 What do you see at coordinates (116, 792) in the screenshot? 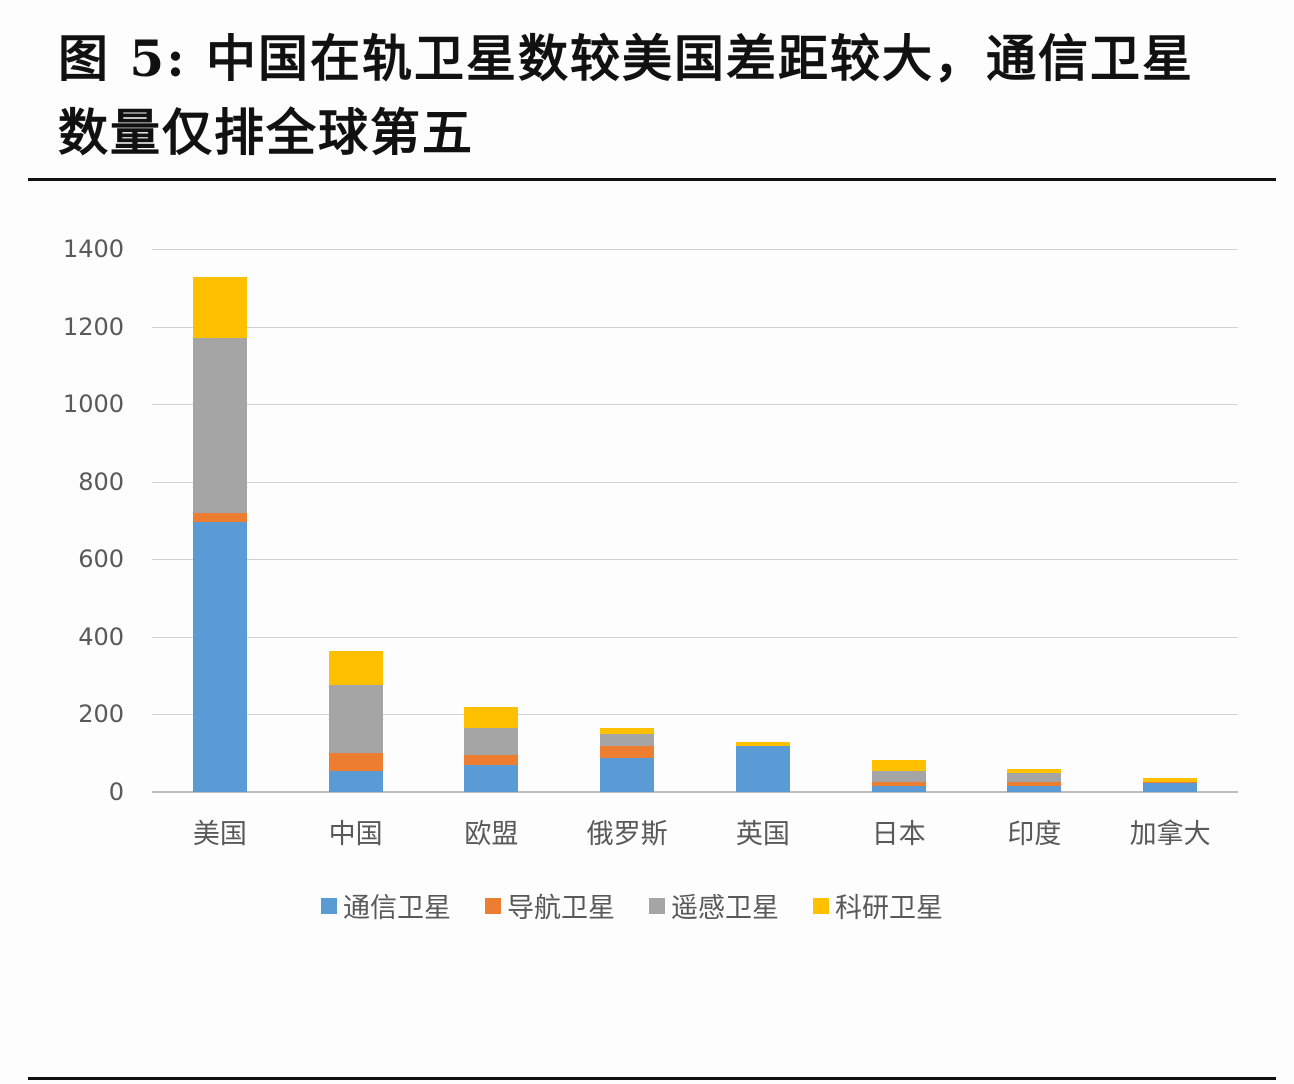
I see `y-tick-label: 0` at bounding box center [116, 792].